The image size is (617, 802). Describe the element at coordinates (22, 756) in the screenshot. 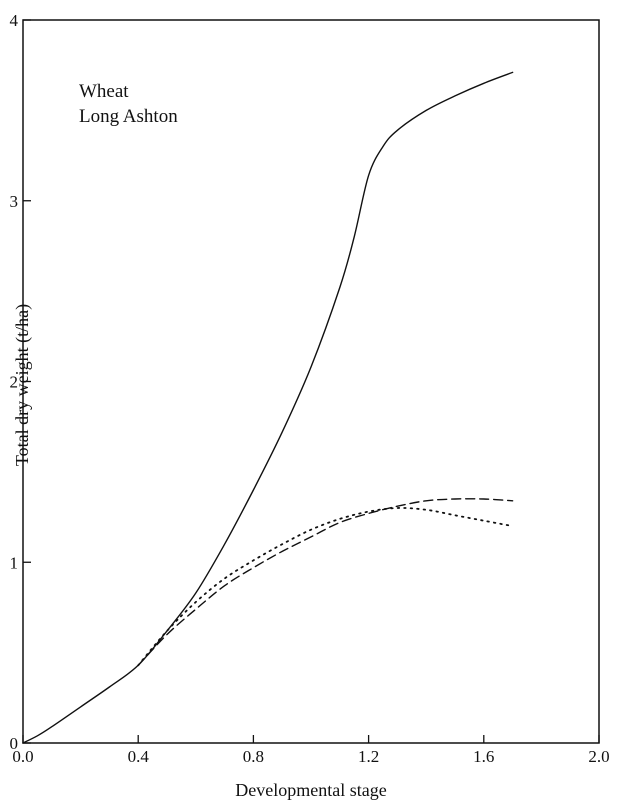

I see `x-tick-label: 0.0` at that location.